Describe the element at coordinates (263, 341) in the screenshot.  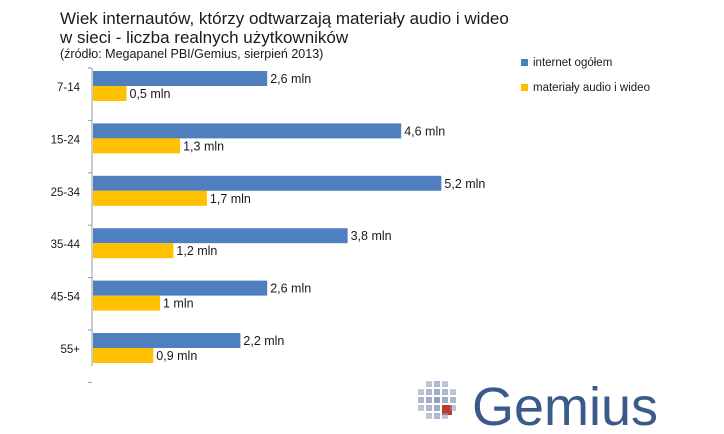
I see `data-label-internet-55+: 2,2 mln` at that location.